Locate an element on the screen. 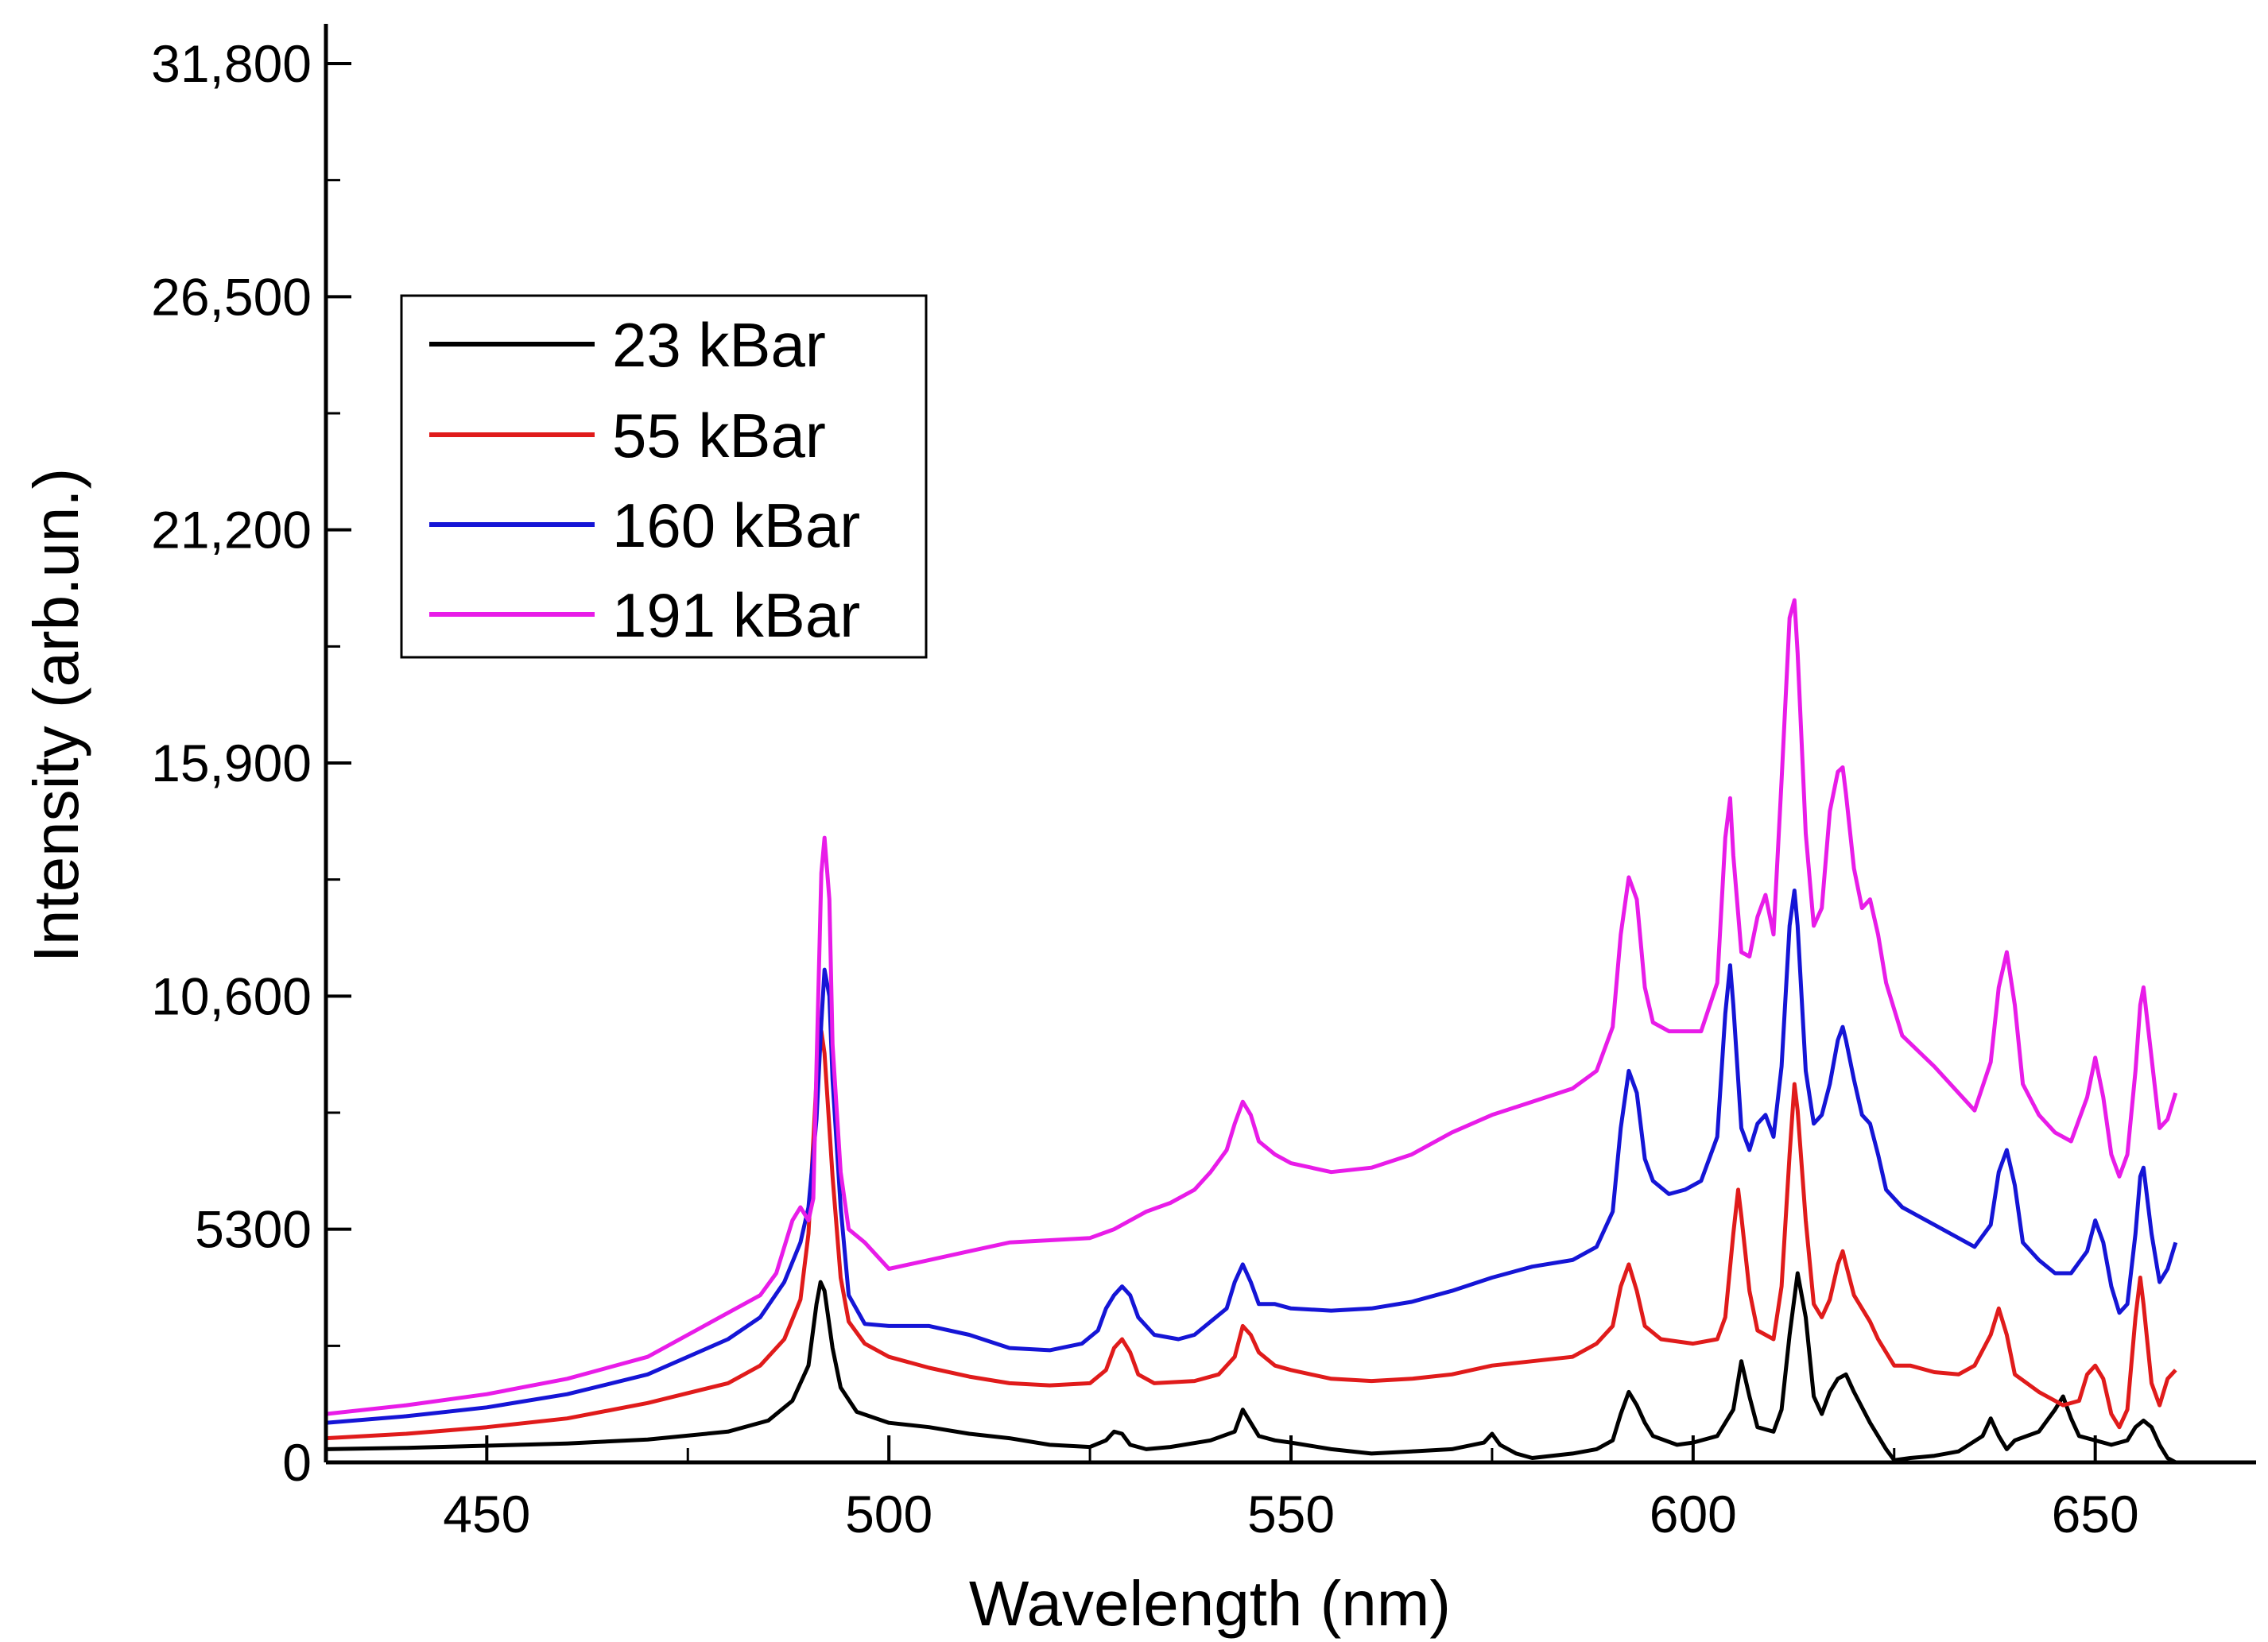 The image size is (2268, 1642). y-ticks: 0 5300 10,600 15,900 21,200 26,500 31,800 is located at coordinates (251, 763).